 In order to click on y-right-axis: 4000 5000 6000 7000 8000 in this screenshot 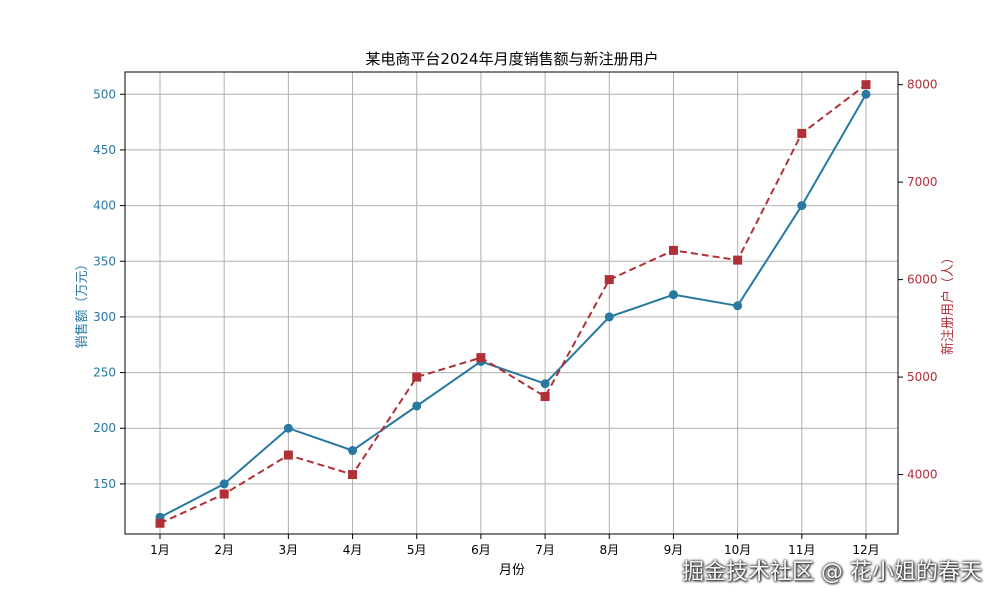, I will do `click(918, 280)`.